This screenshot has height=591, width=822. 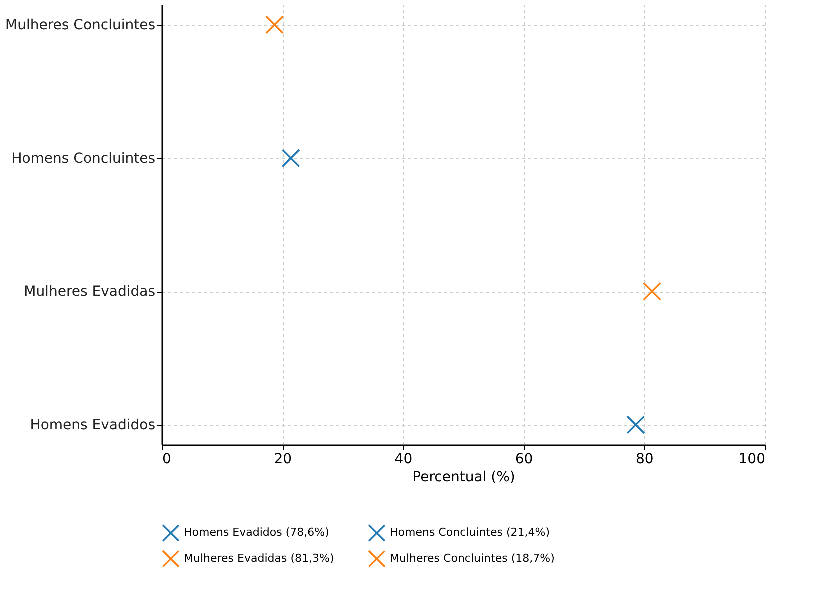 I want to click on x-tick-label: 80, so click(x=645, y=460).